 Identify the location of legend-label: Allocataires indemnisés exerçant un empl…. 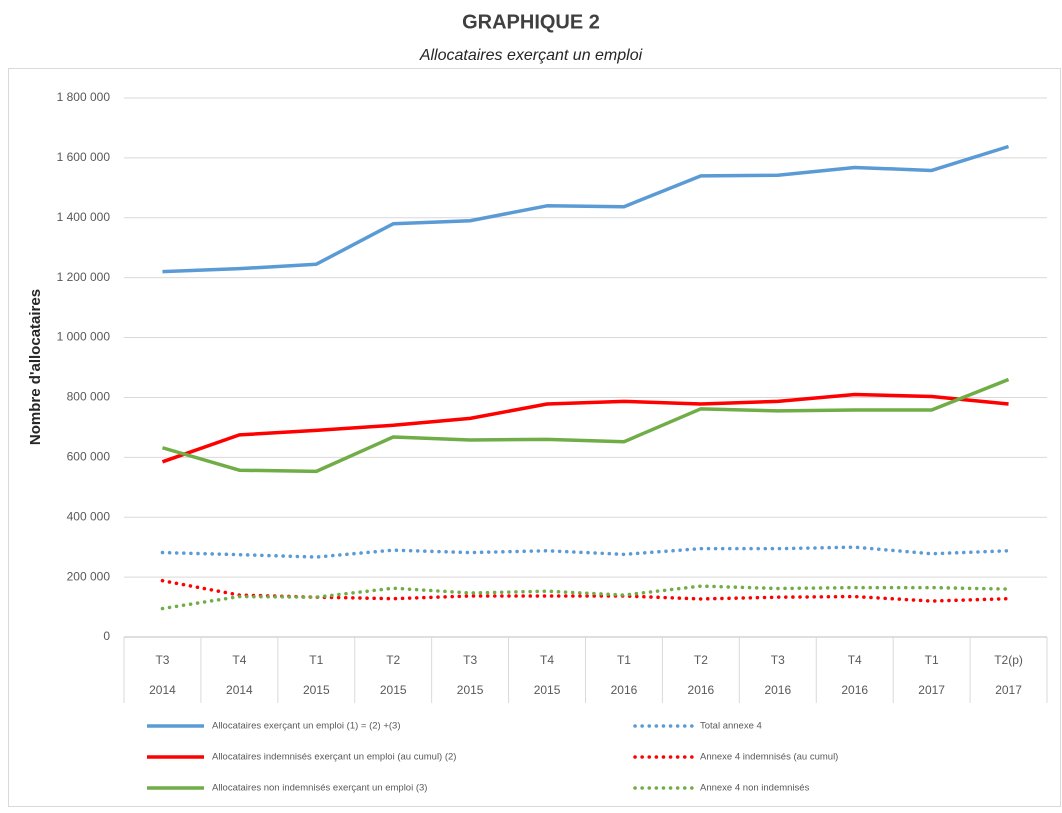
(334, 757).